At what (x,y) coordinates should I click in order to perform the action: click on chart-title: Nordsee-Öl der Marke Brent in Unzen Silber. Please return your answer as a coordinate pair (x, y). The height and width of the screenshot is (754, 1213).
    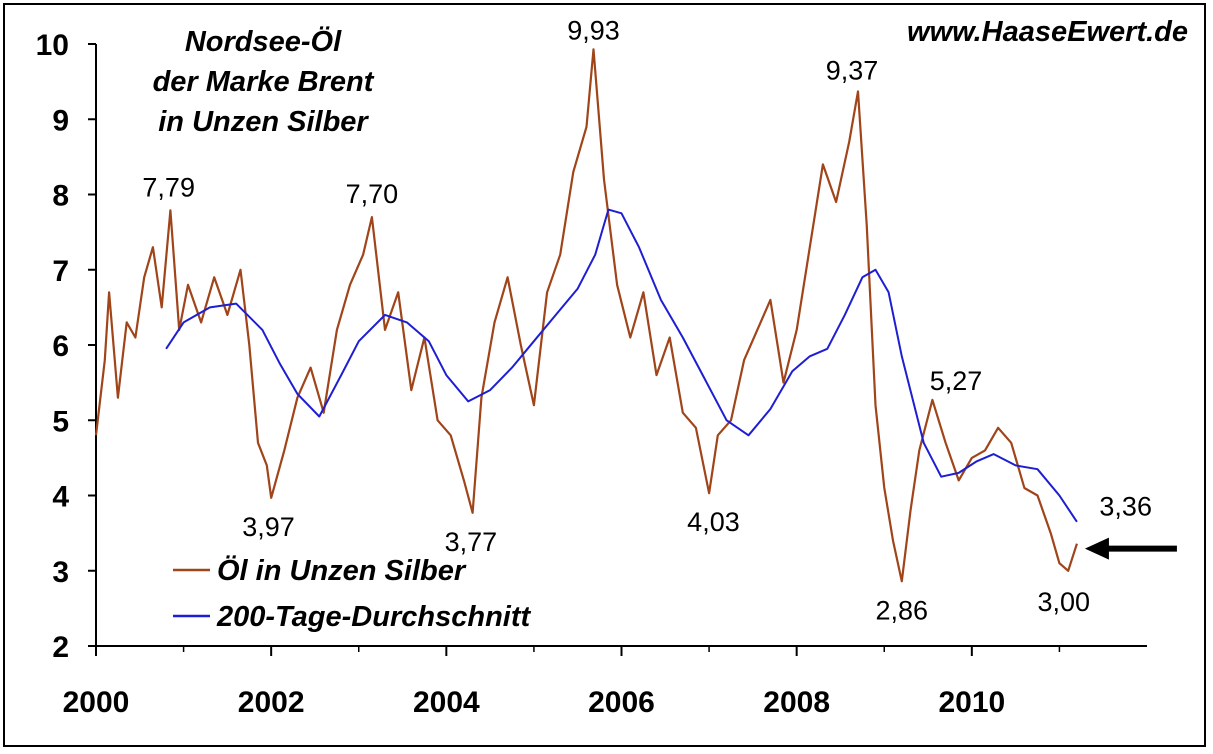
    Looking at the image, I should click on (264, 81).